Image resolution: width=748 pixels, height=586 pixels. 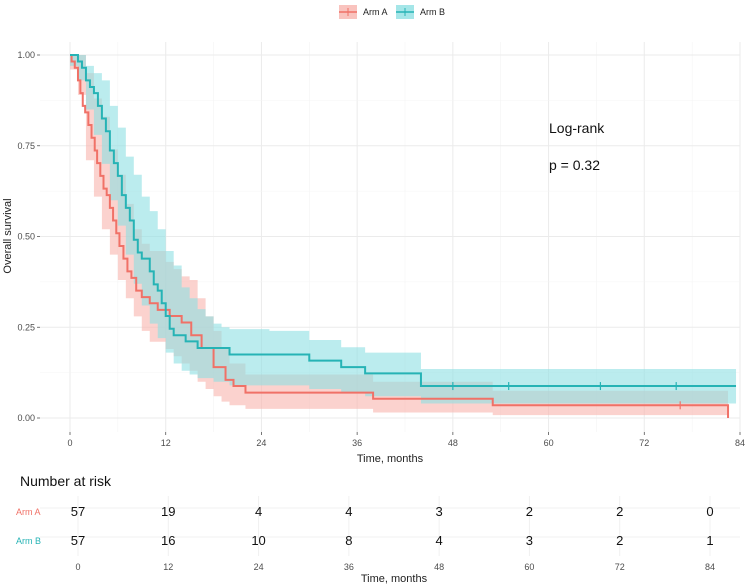 I want to click on legend-item-arm-a: Arm A, so click(x=363, y=12).